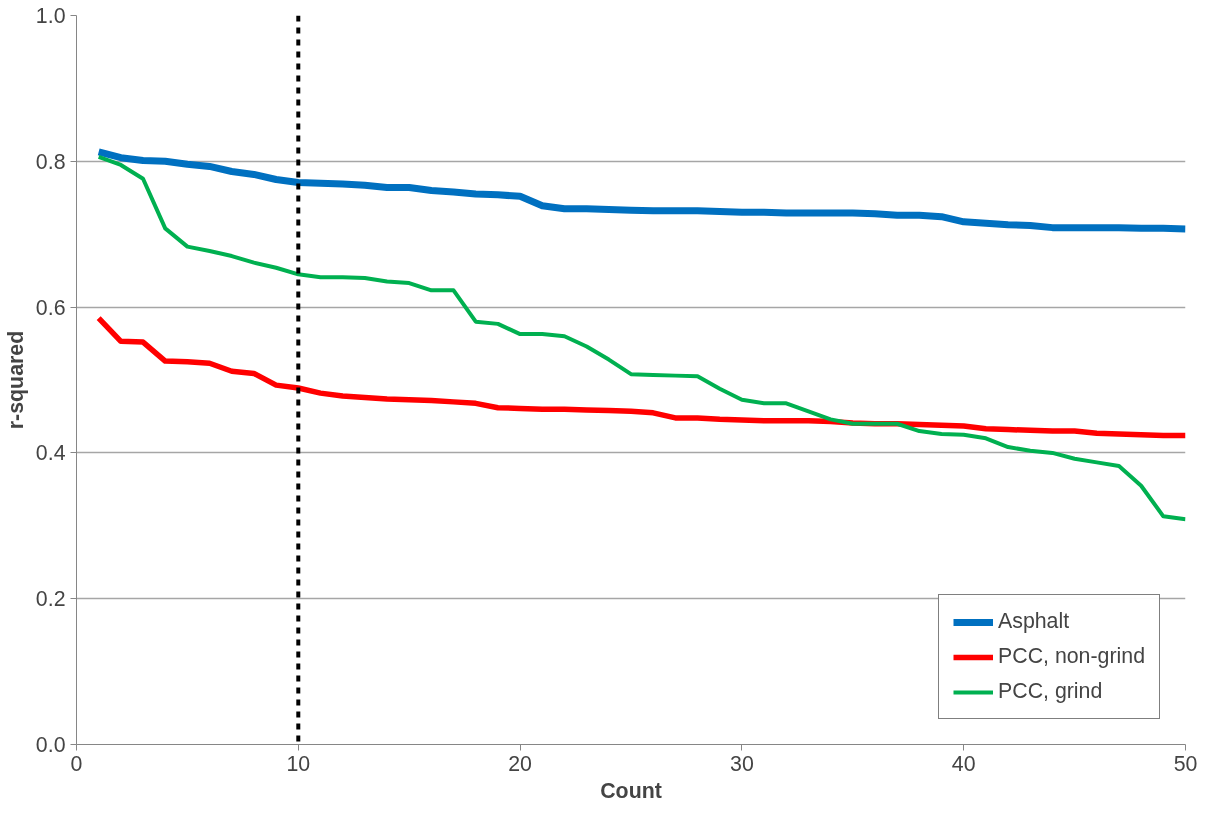 Image resolution: width=1220 pixels, height=813 pixels. I want to click on y-axis-title: r-squared, so click(15, 380).